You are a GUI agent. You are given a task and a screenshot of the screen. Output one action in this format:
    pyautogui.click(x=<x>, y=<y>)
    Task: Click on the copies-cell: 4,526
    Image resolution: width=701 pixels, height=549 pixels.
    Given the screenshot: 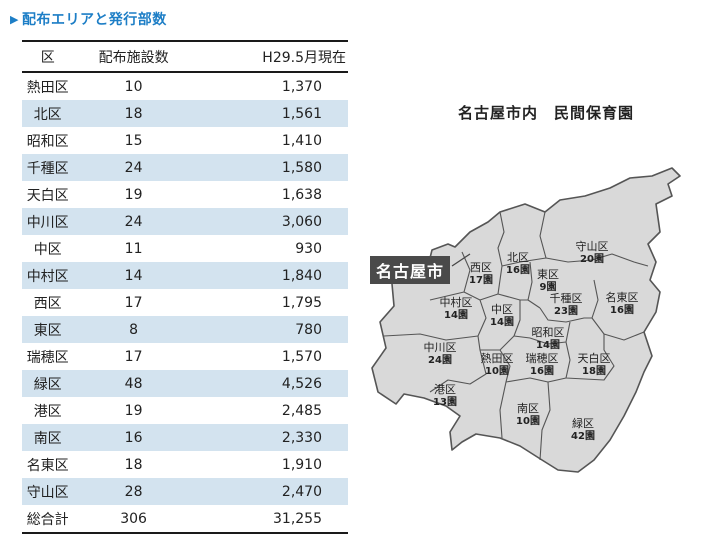 What is the action you would take?
    pyautogui.click(x=270, y=383)
    